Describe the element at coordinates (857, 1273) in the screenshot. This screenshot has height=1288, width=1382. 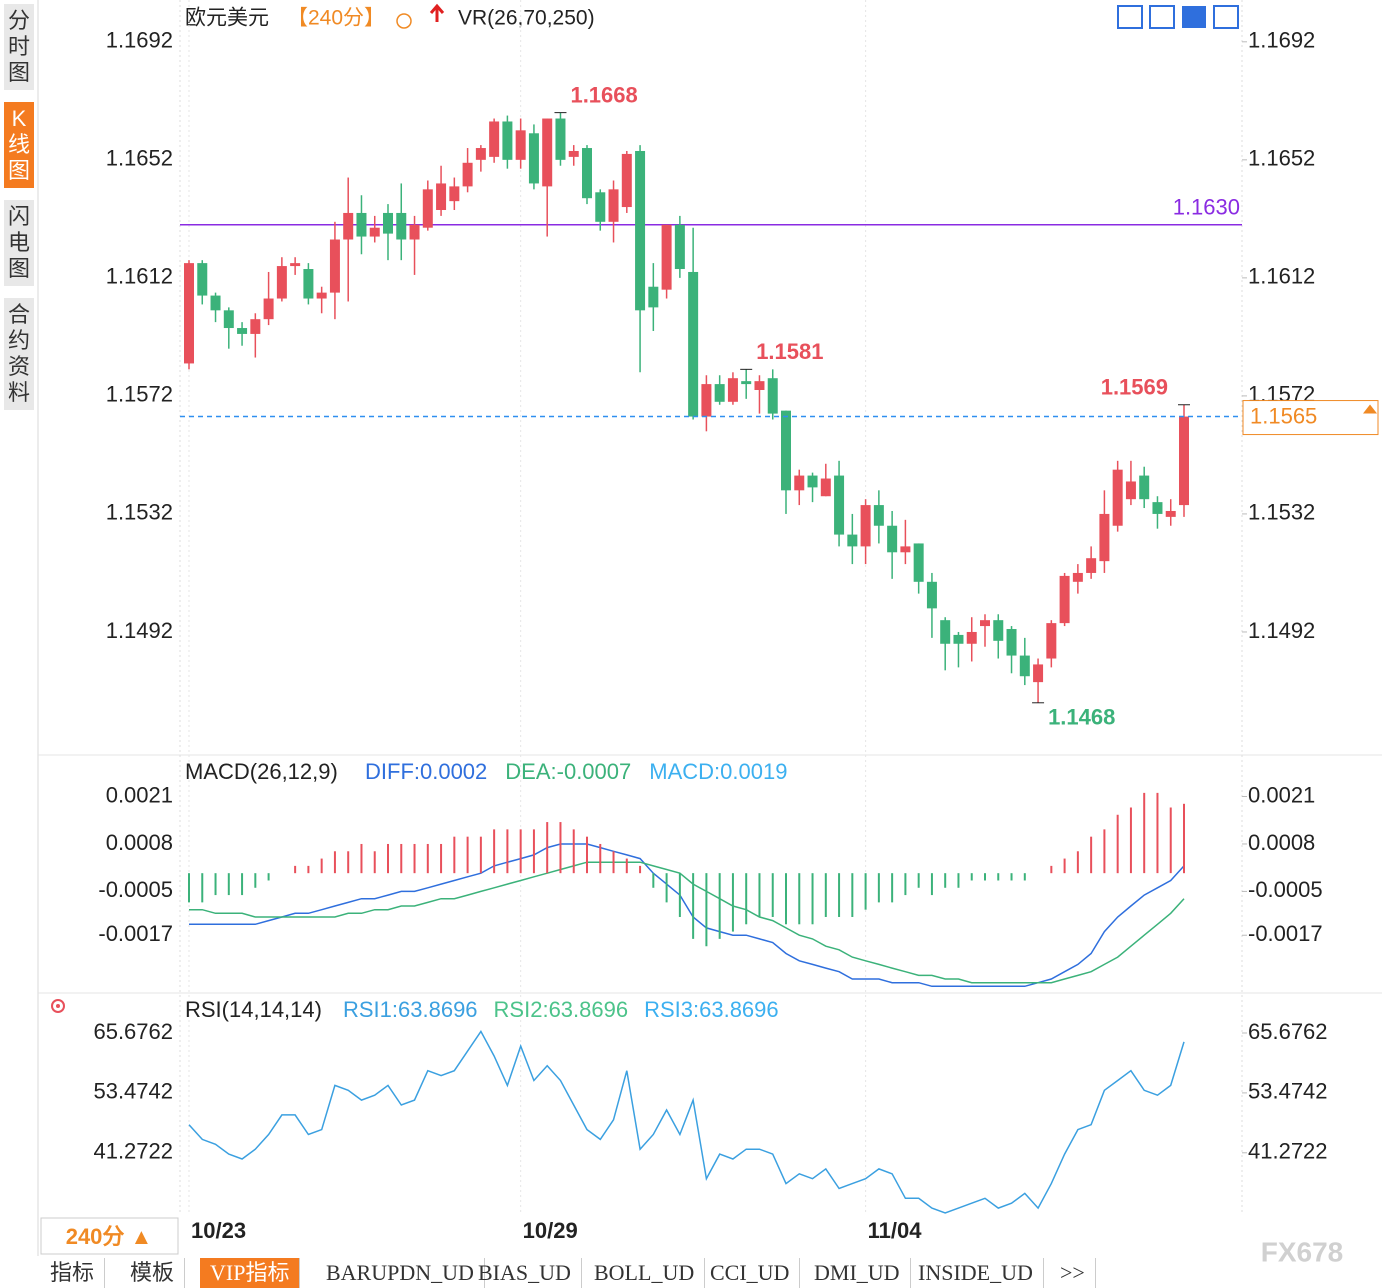
I see `tab: DMI_UD` at that location.